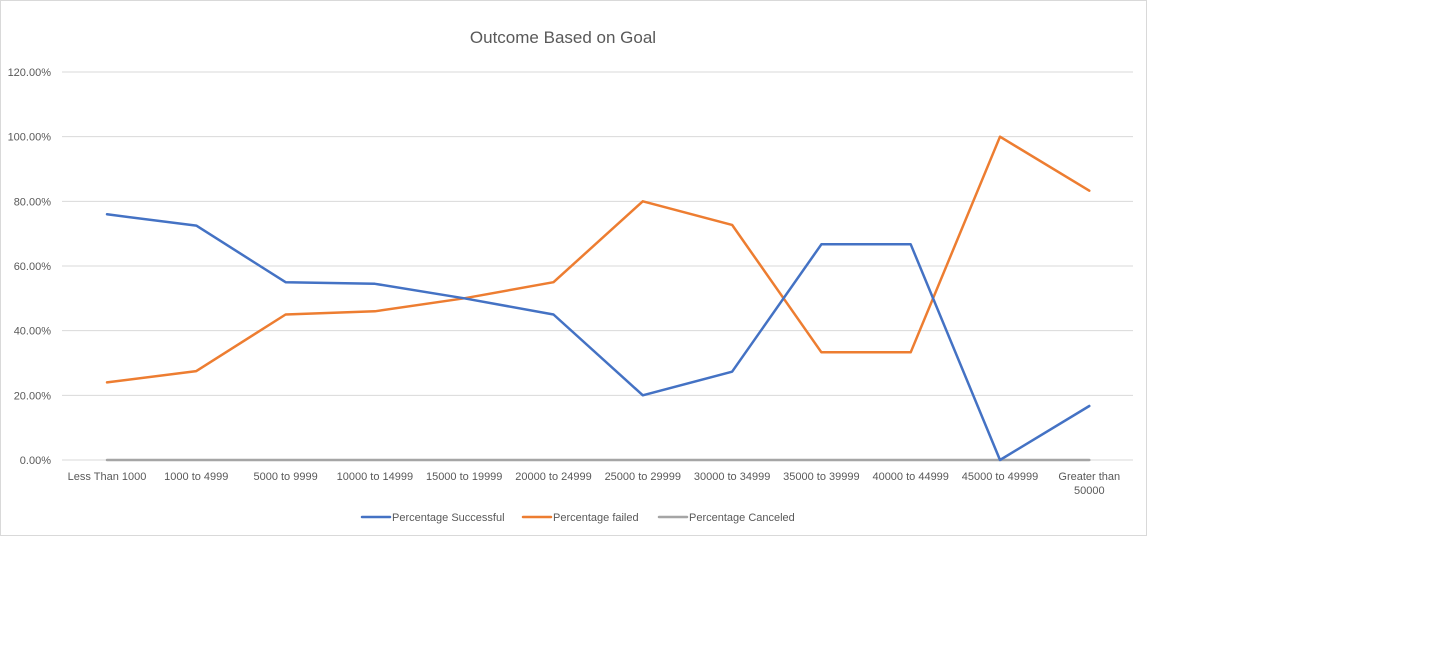  Describe the element at coordinates (563, 37) in the screenshot. I see `chart-title: Outcome Based on Goal` at that location.